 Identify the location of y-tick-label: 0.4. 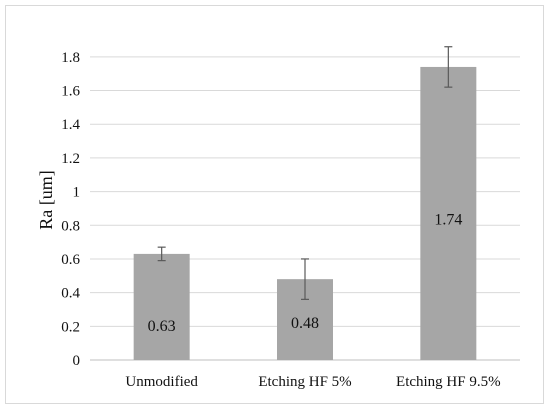
(70, 294).